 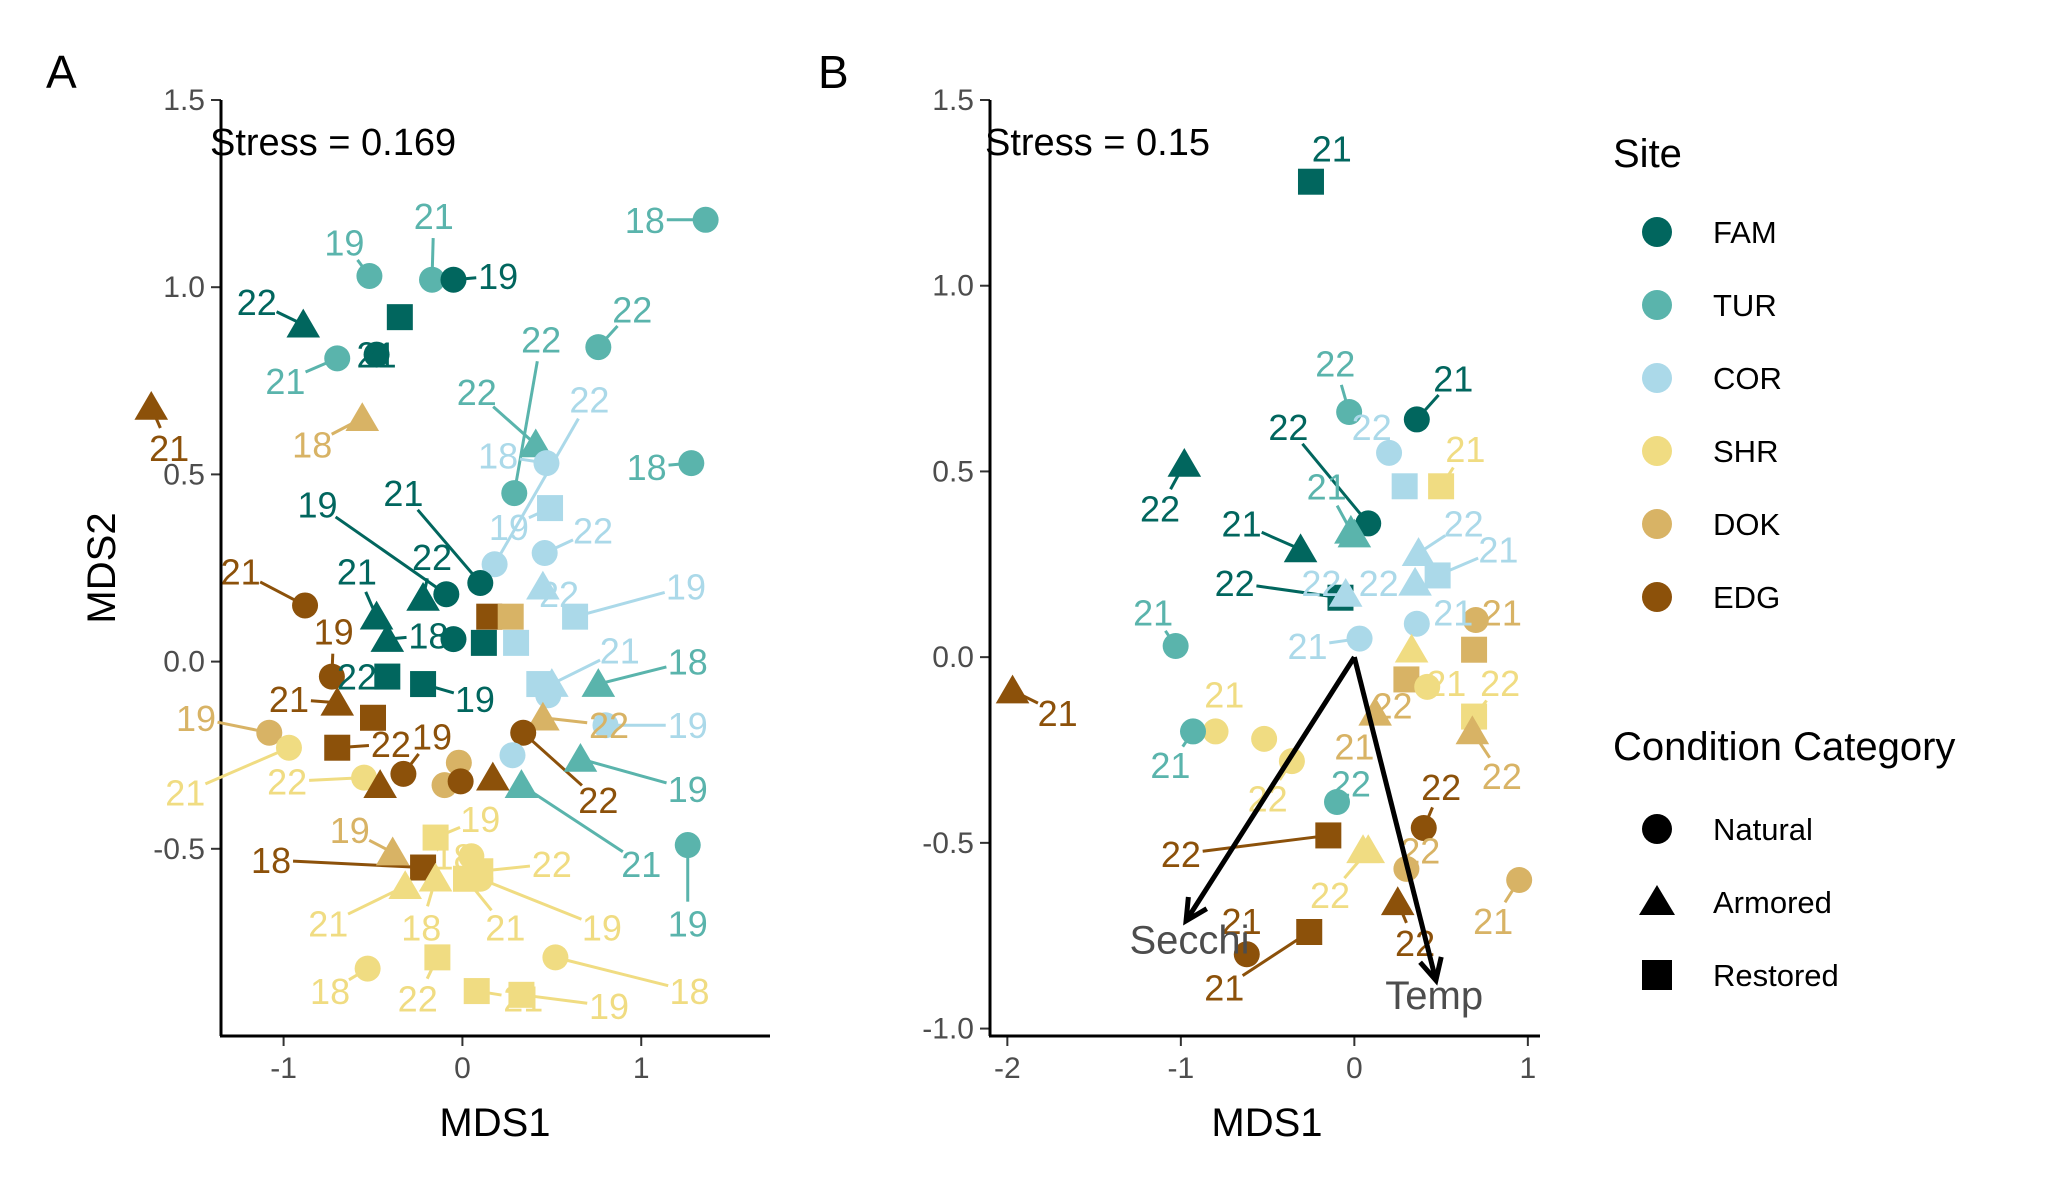 I want to click on y-tick-label: 0.0, so click(x=953, y=657).